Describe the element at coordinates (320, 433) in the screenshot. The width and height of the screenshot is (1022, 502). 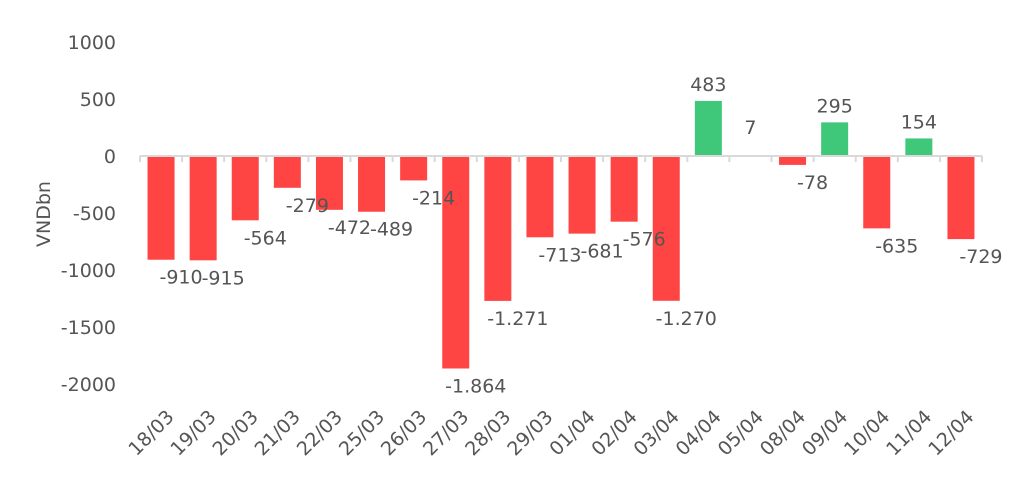
I see `x-tick-label: 22/03` at that location.